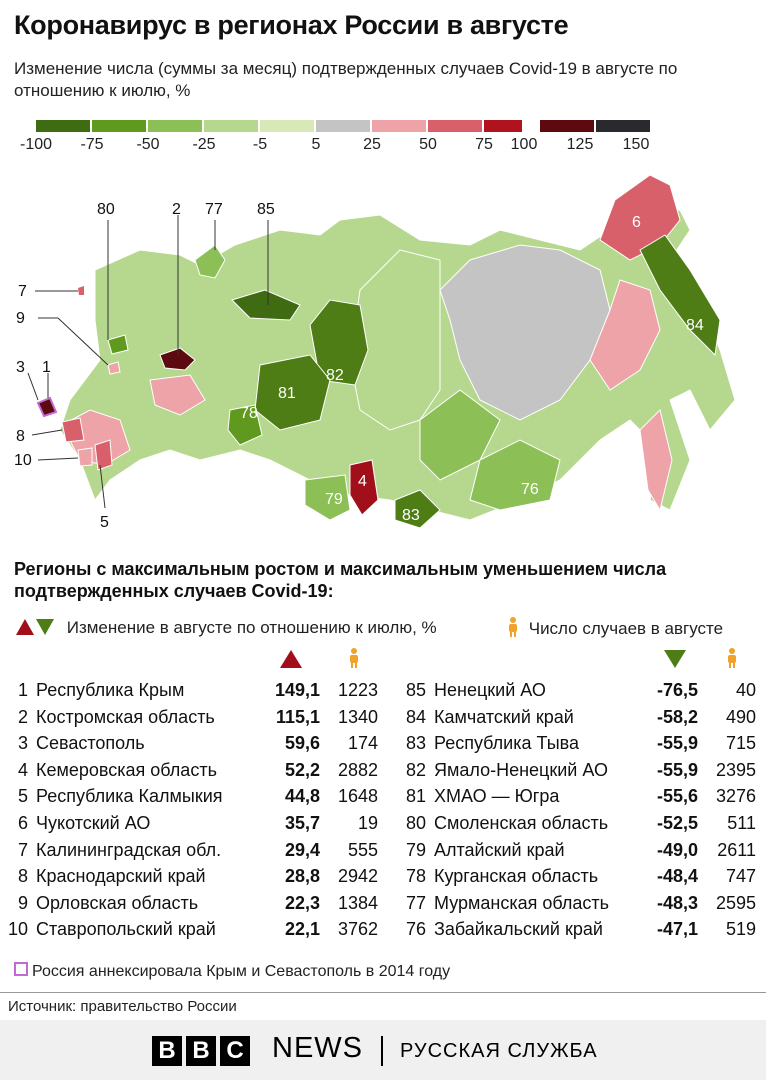  Describe the element at coordinates (626, 628) in the screenshot. I see `count-key-label: Число случаев в августе` at that location.